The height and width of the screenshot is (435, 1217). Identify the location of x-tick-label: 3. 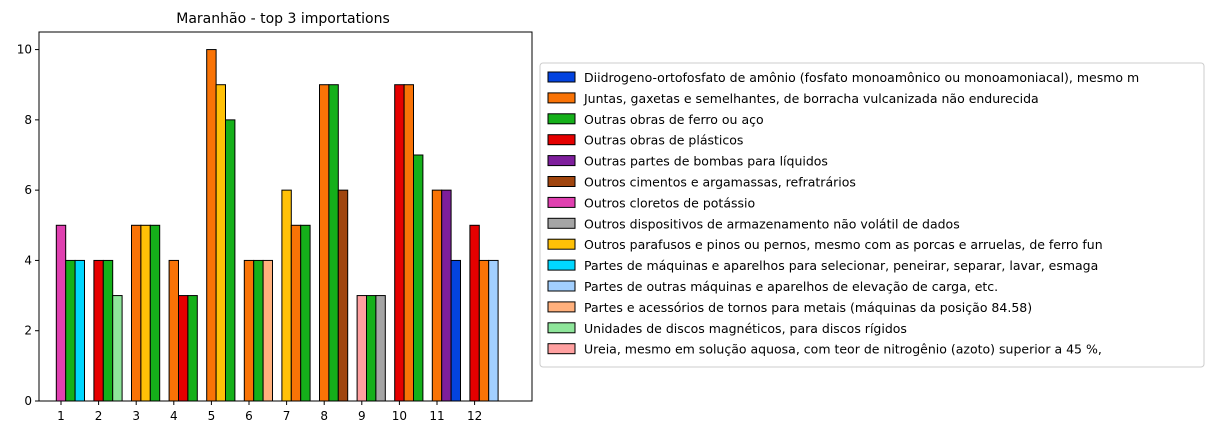
(136, 416).